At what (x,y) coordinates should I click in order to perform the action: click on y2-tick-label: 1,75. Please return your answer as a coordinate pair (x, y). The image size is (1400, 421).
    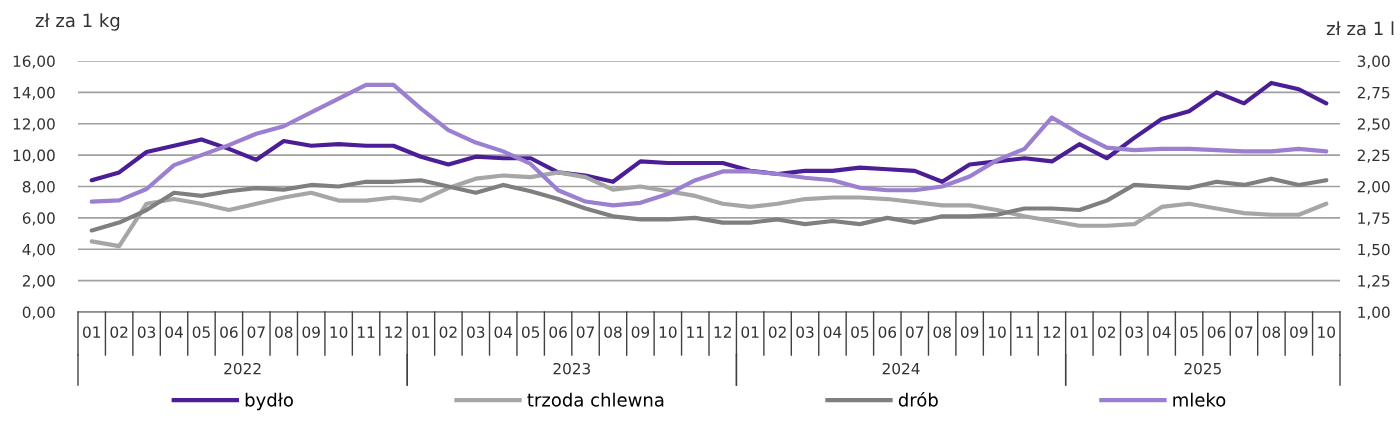
    Looking at the image, I should click on (1374, 219).